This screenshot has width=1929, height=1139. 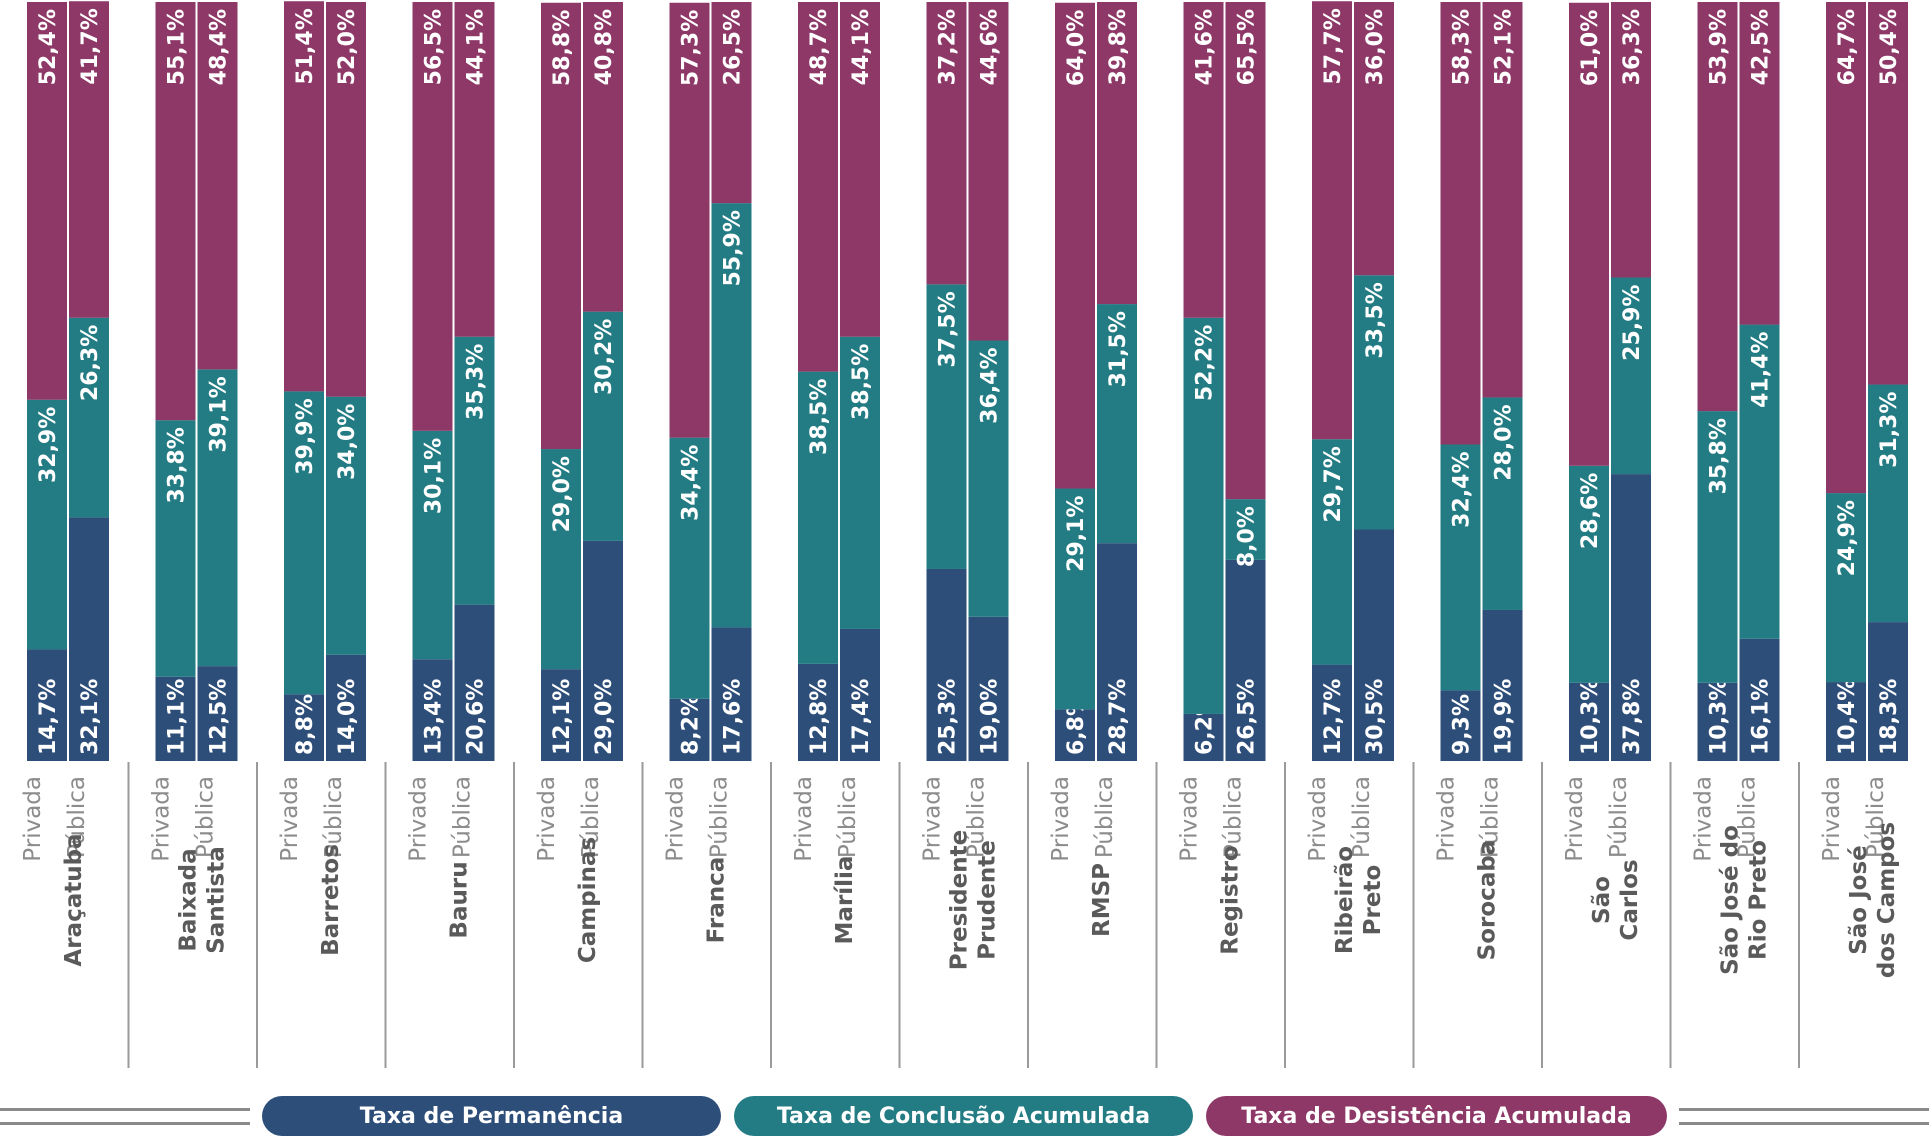 I want to click on subcategory-label-marilia-publica: Pública, so click(x=848, y=817).